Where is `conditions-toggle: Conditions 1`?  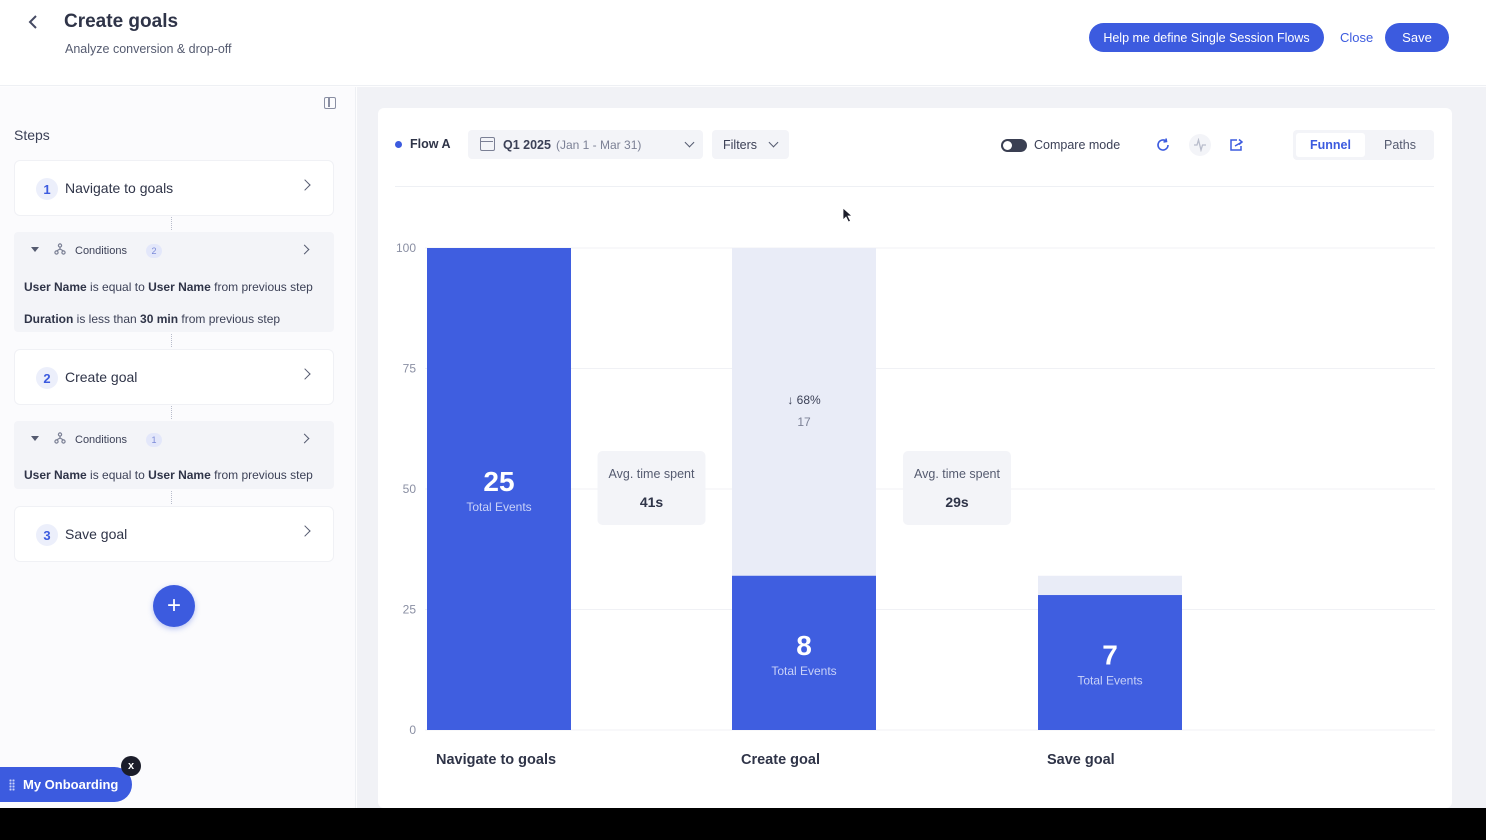 conditions-toggle: Conditions 1 is located at coordinates (174, 439).